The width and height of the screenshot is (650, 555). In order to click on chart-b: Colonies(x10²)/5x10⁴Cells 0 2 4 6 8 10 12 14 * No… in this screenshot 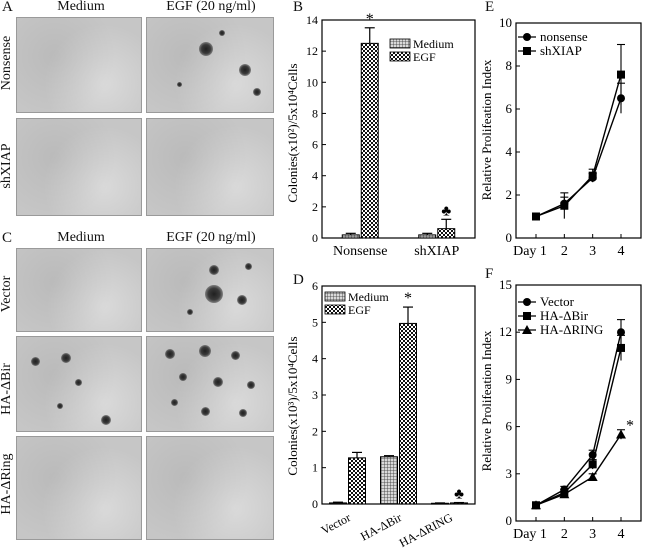, I will do `click(380, 135)`.